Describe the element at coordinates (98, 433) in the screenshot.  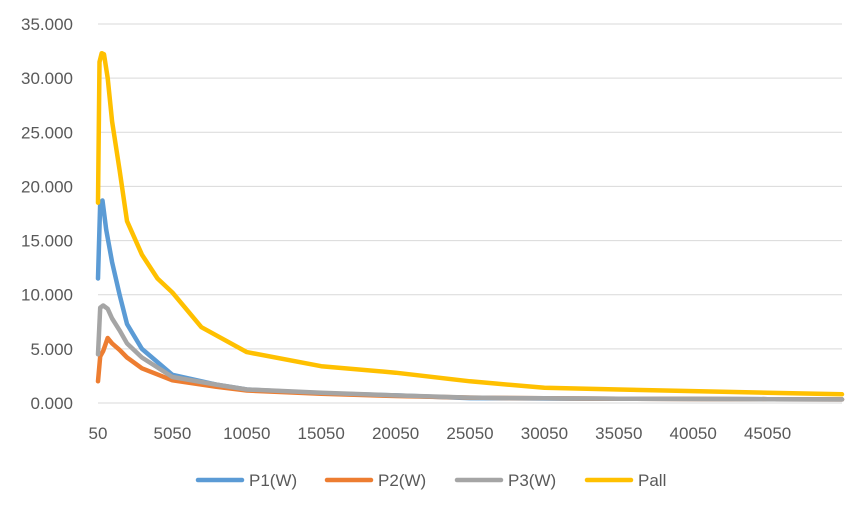
I see `x-tick-label: 50` at that location.